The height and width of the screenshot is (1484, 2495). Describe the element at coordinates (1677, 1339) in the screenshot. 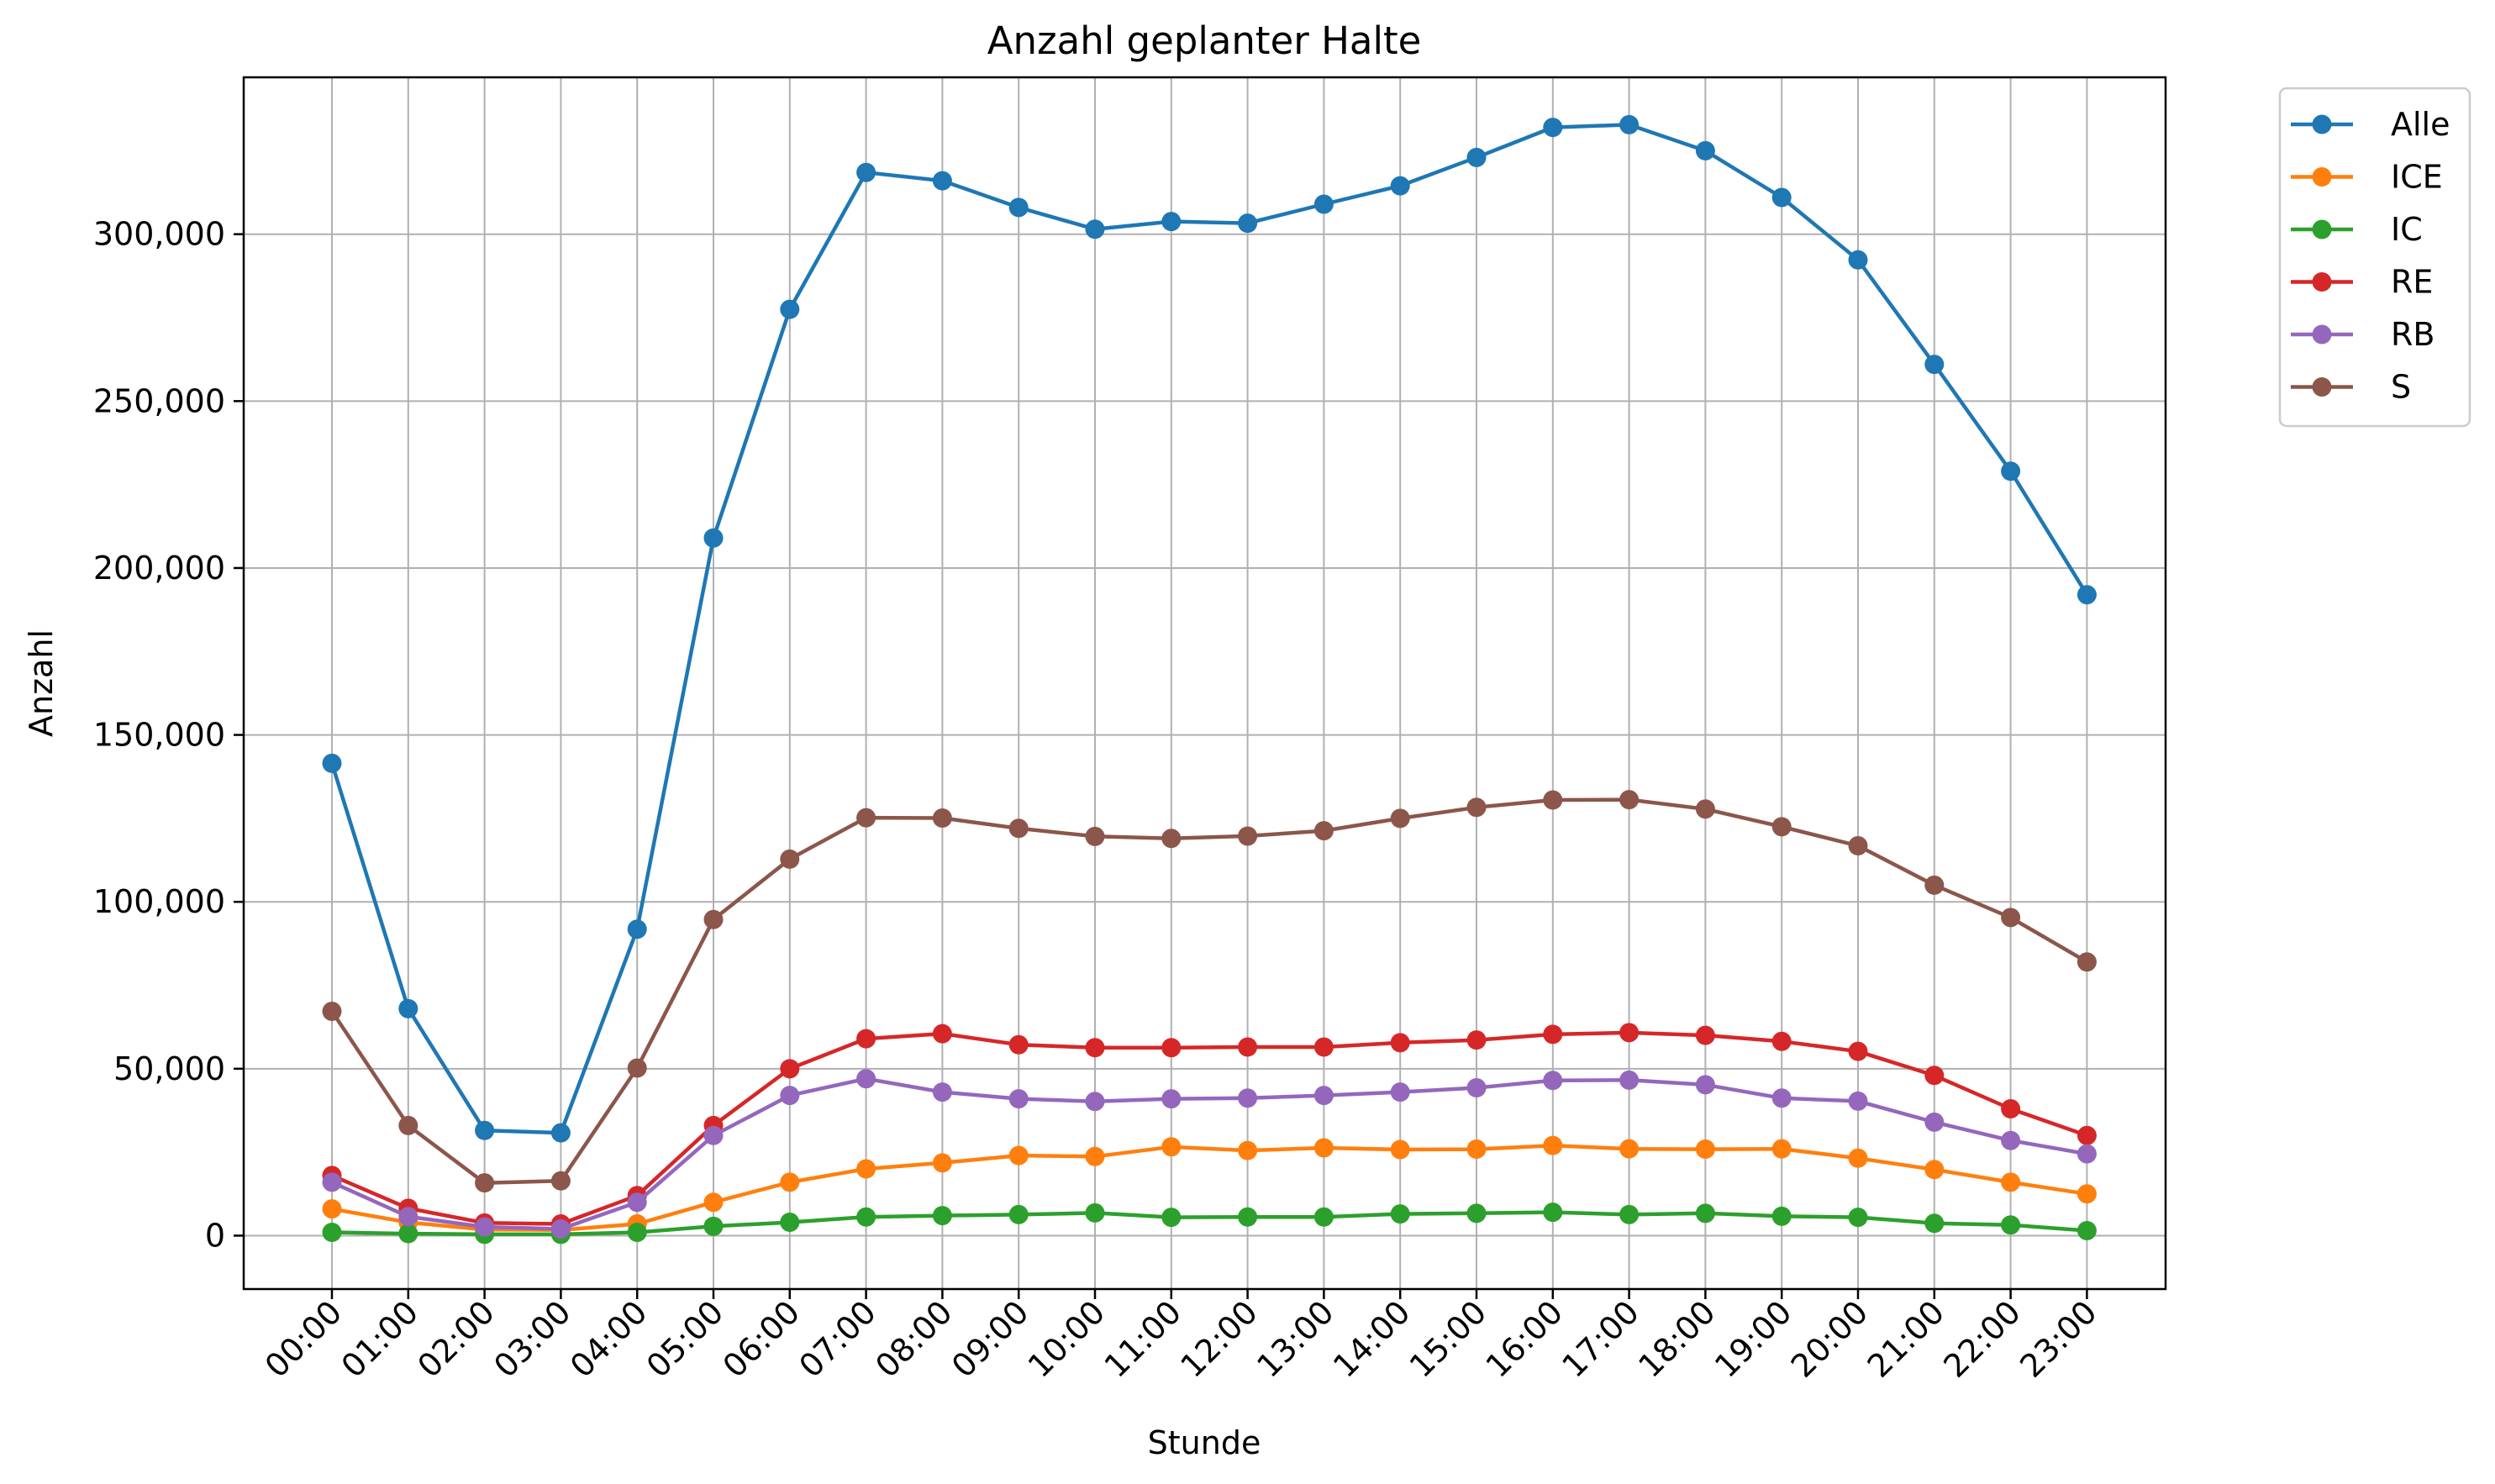

I see `x-tick-label: 18:00` at that location.